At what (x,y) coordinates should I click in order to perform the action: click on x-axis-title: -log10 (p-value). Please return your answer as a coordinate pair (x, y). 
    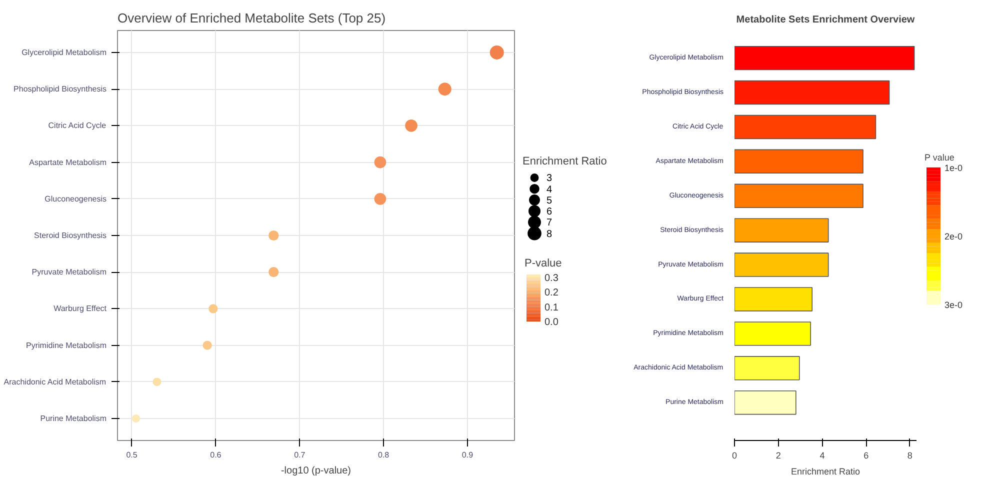
    Looking at the image, I should click on (316, 471).